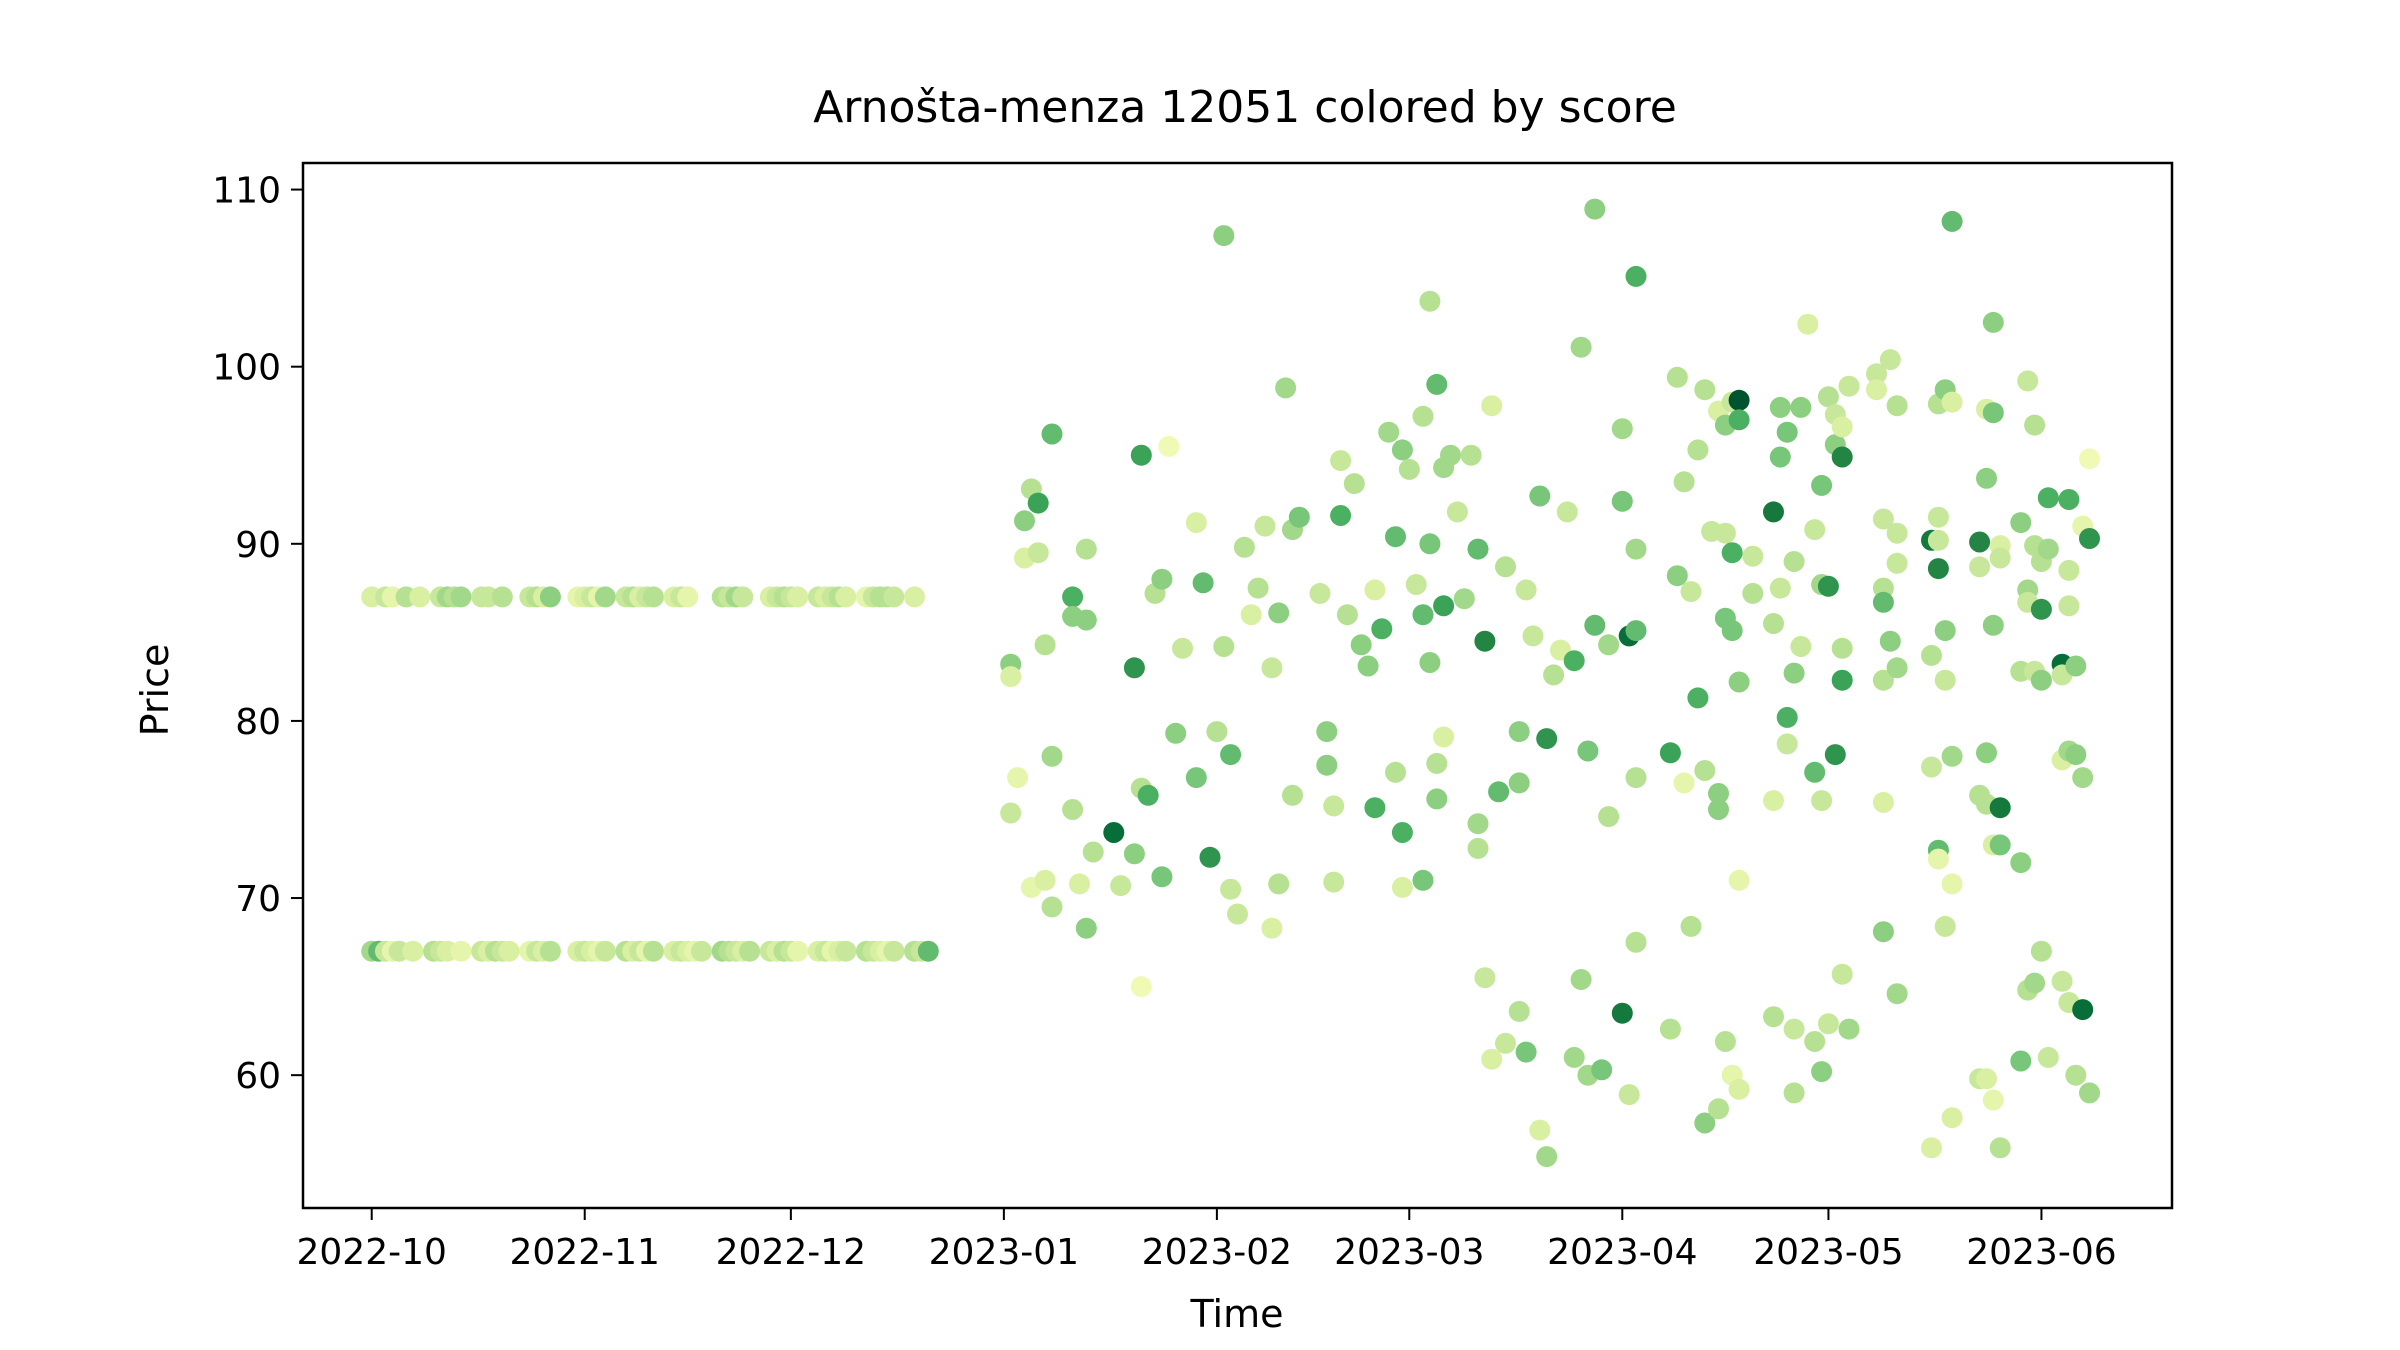 The image size is (2400, 1350). What do you see at coordinates (258, 1076) in the screenshot?
I see `y-tick-label: 60` at bounding box center [258, 1076].